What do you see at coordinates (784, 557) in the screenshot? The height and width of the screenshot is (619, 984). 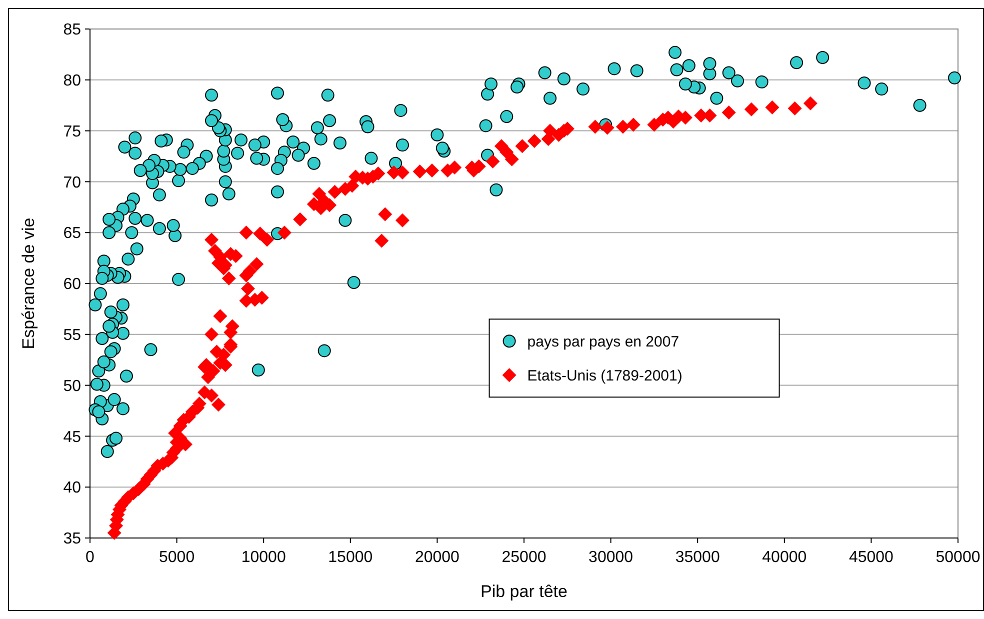 I see `x-tick-label: 40000` at bounding box center [784, 557].